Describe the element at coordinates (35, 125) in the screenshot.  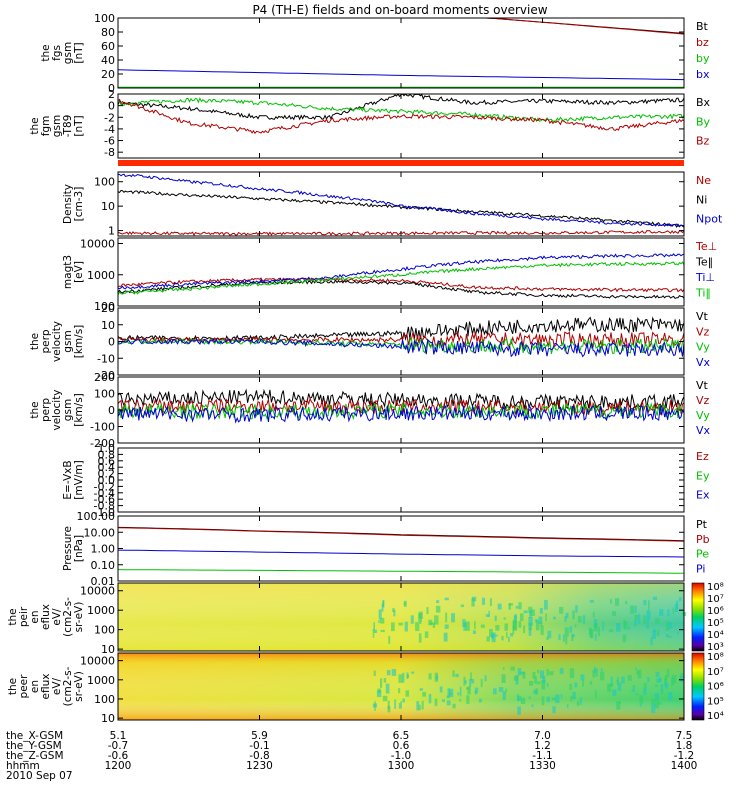
I see `y-axis-label: the` at that location.